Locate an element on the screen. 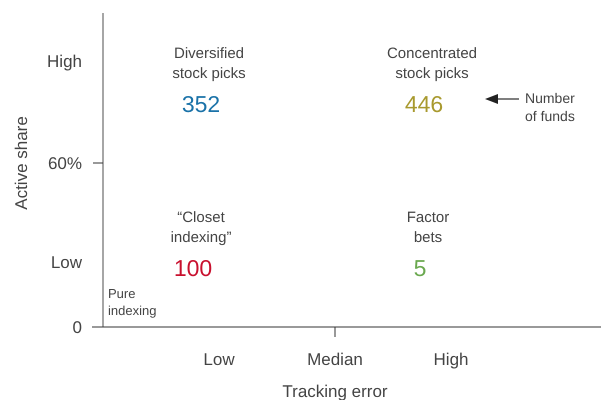  text: 60% is located at coordinates (65, 163).